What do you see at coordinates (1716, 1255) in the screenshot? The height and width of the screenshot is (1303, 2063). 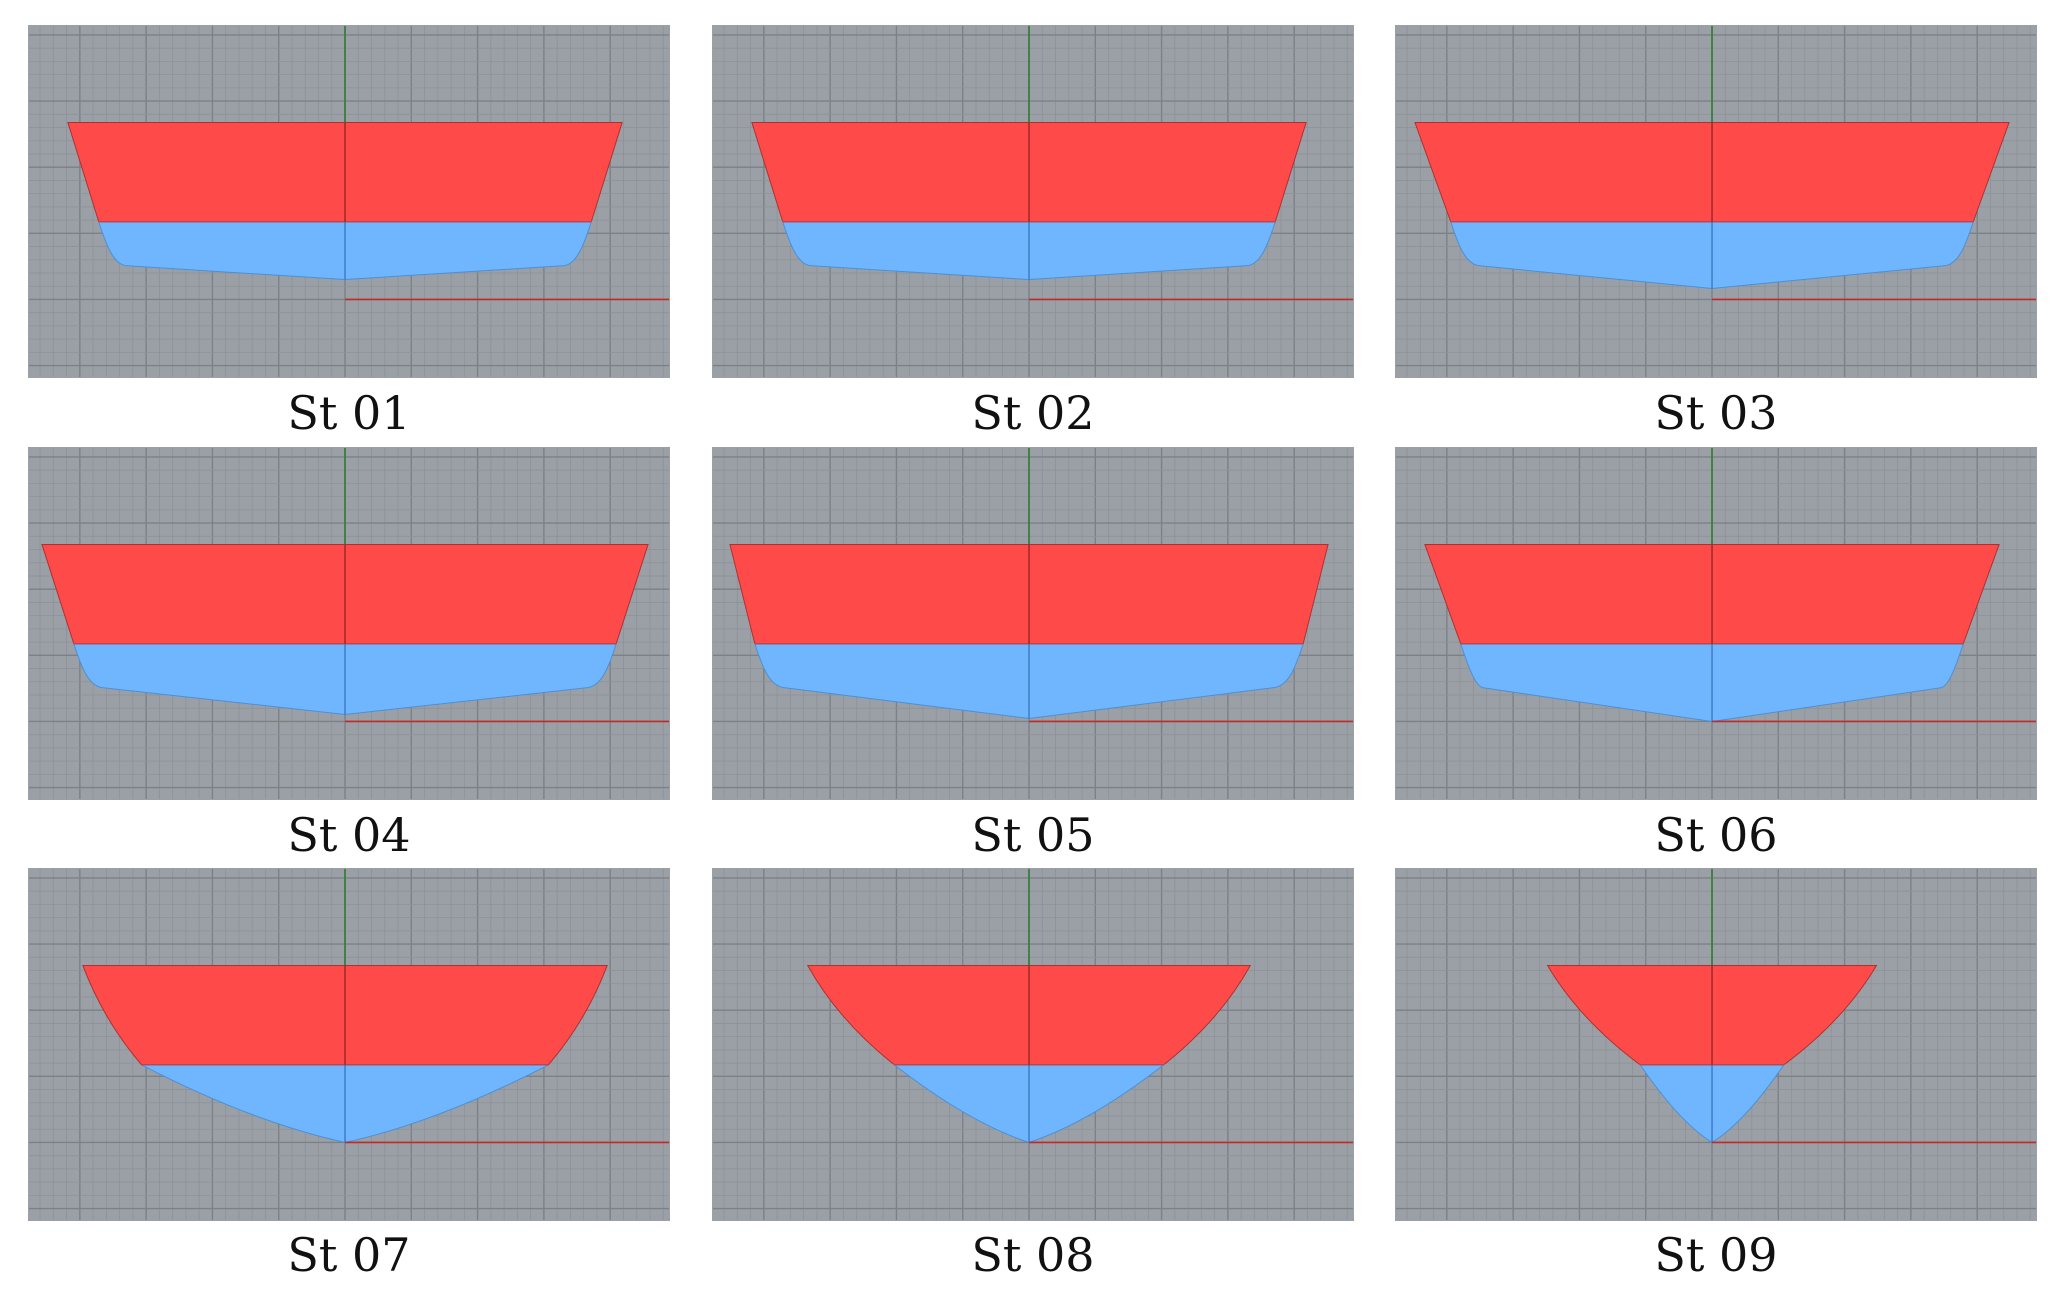 I see `st-09-caption: St 09` at bounding box center [1716, 1255].